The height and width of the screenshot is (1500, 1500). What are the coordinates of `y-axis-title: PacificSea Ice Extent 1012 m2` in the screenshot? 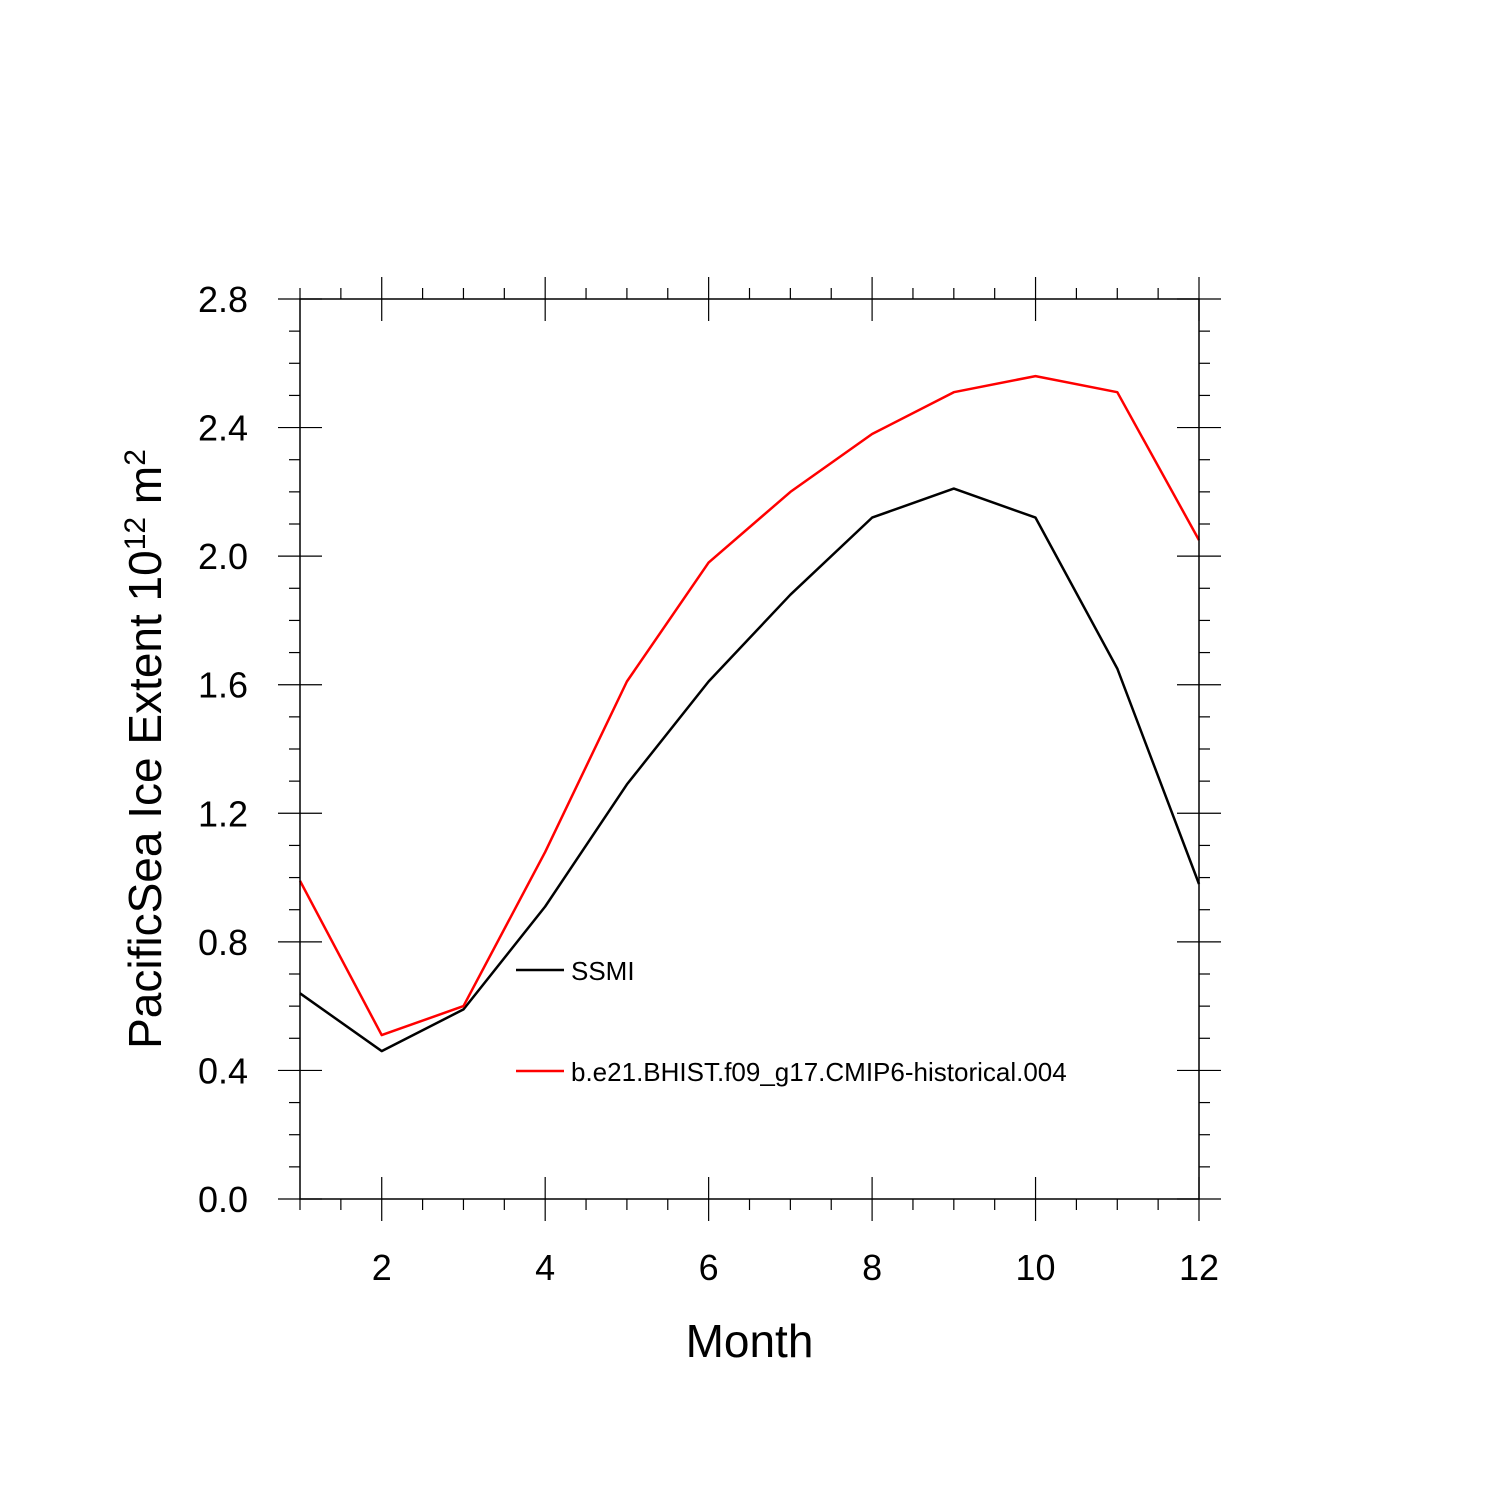 It's located at (145, 749).